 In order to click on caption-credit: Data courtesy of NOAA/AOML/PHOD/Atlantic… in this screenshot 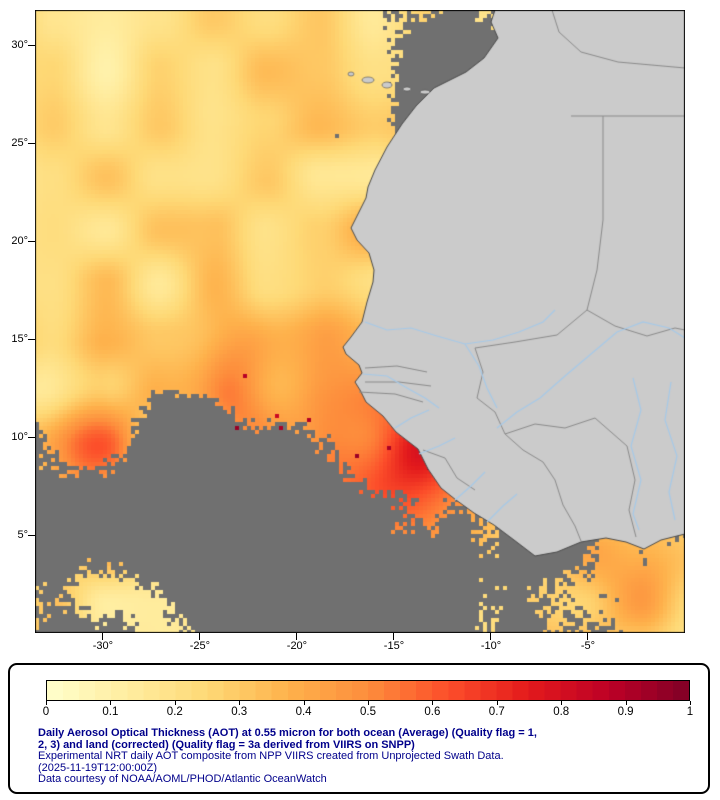, I will do `click(182, 779)`.